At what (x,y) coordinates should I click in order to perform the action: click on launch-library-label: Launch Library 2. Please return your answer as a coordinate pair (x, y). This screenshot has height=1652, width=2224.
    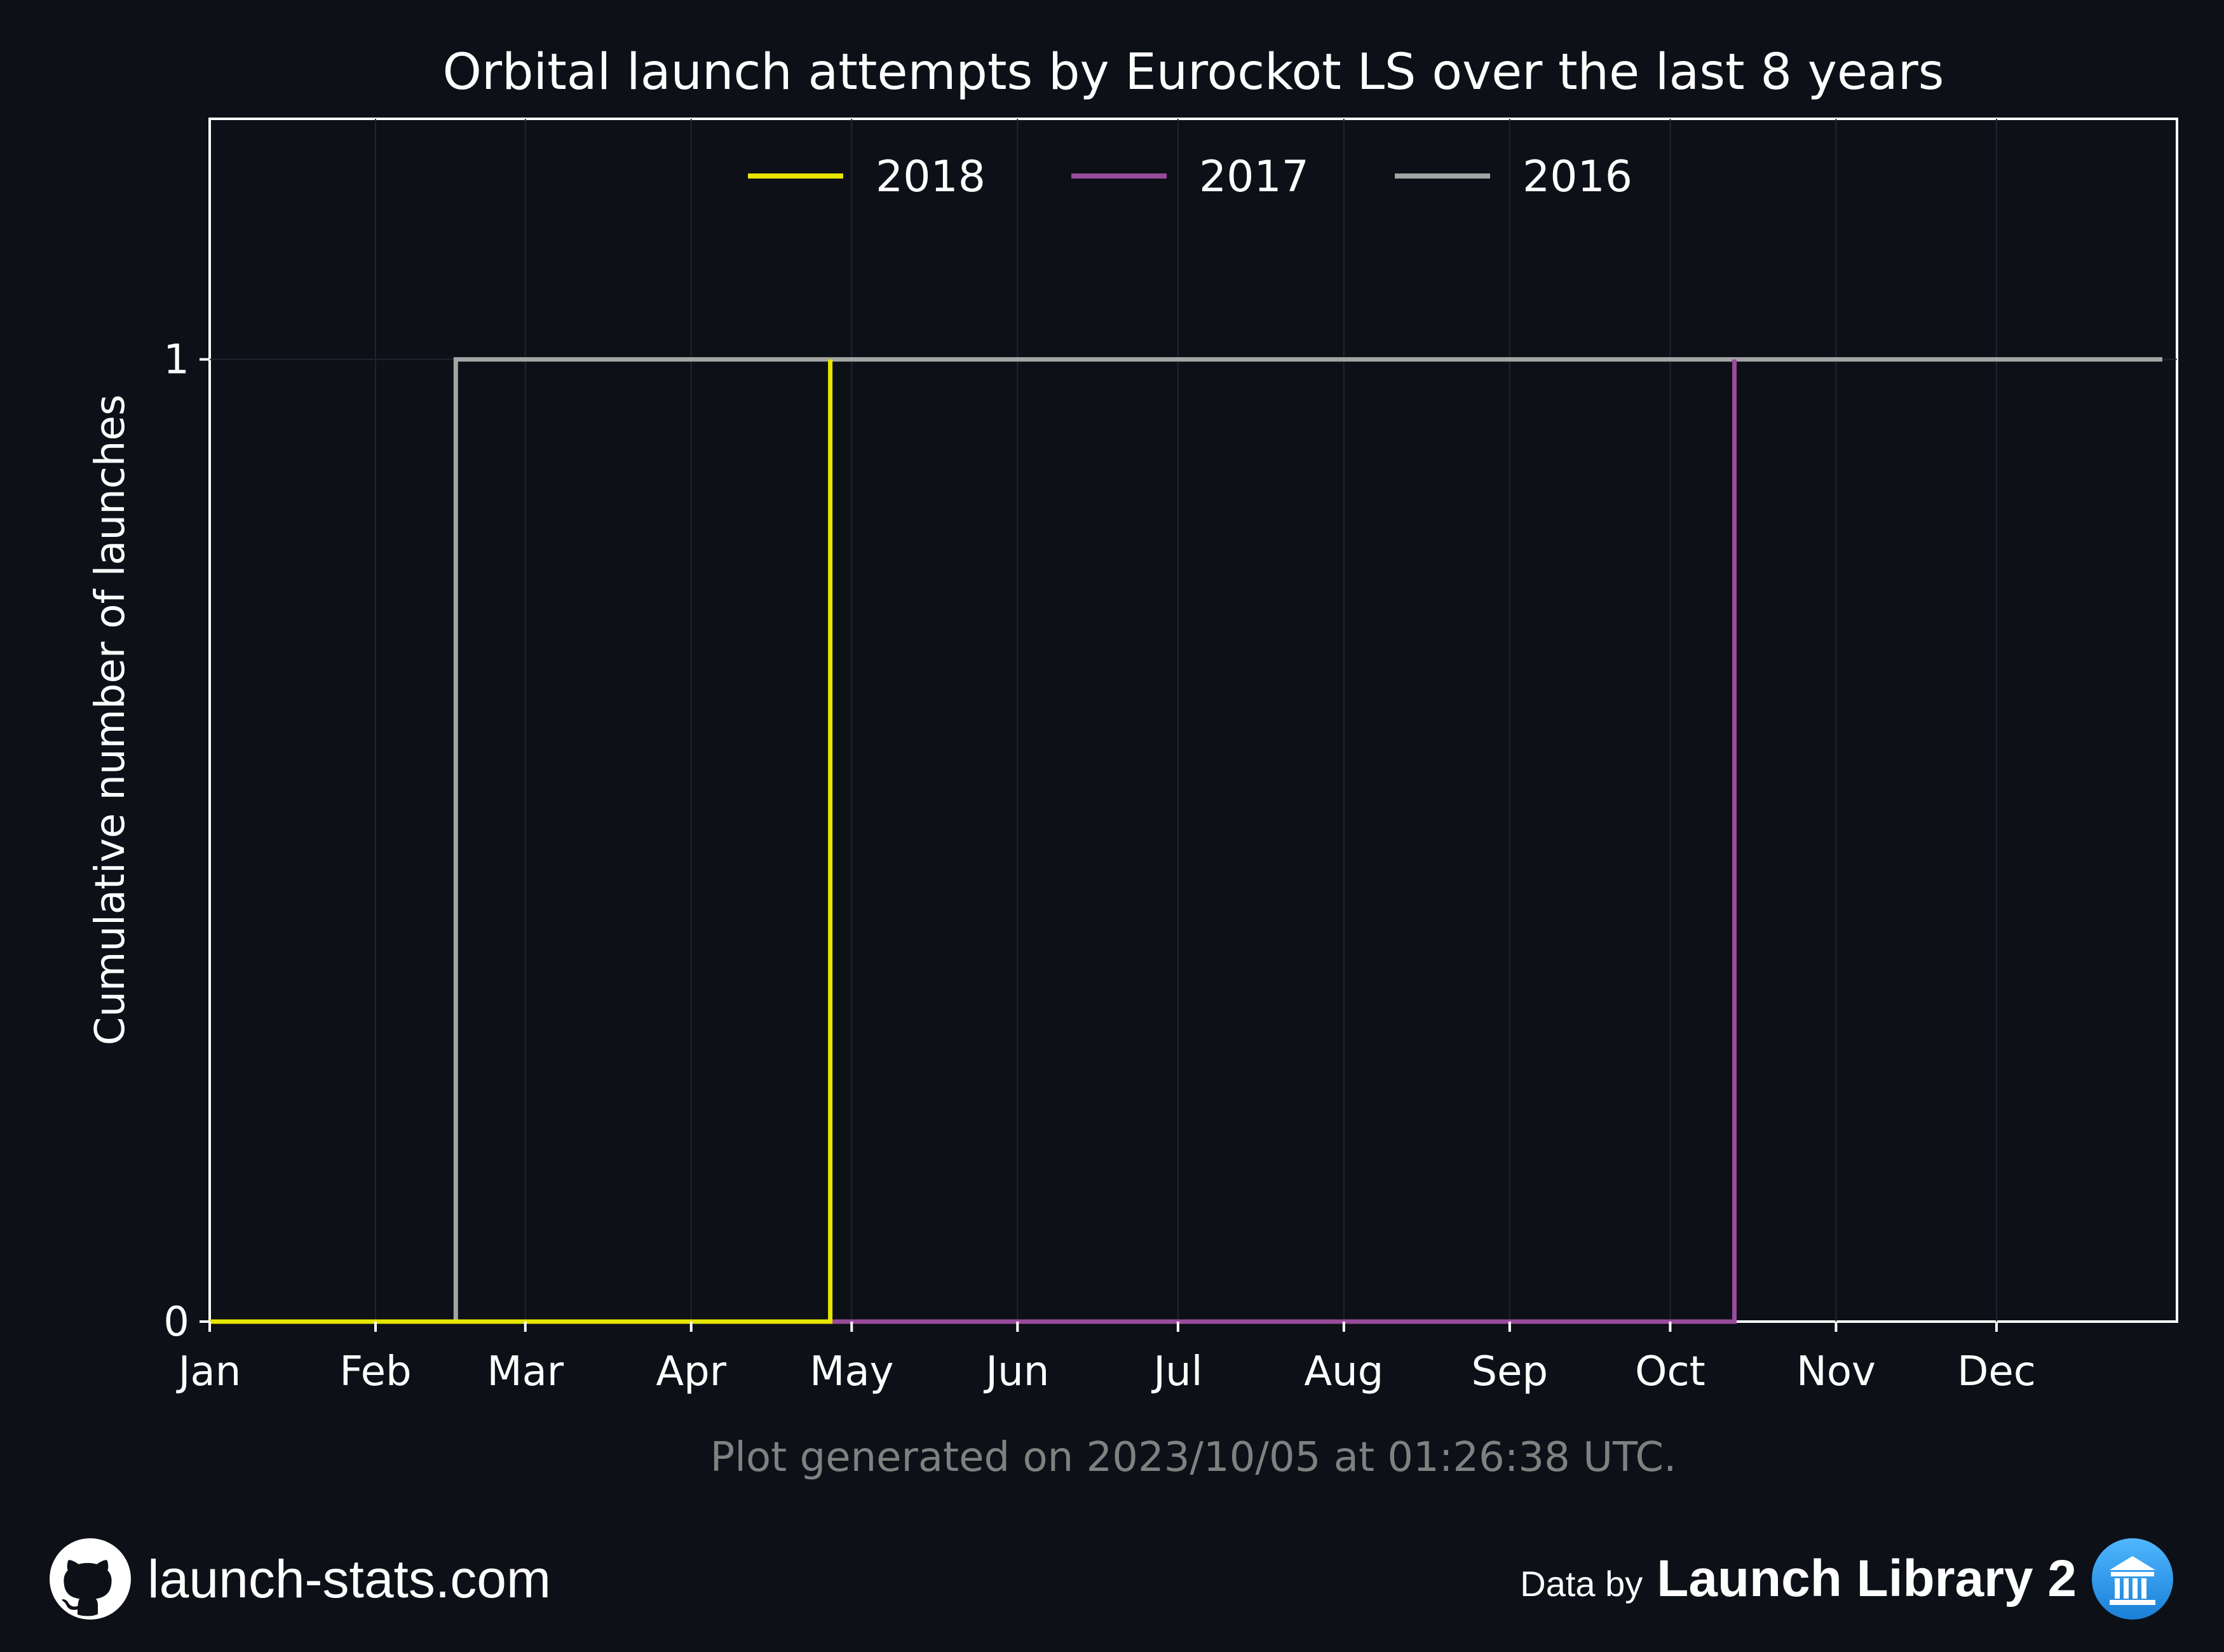
    Looking at the image, I should click on (1867, 1579).